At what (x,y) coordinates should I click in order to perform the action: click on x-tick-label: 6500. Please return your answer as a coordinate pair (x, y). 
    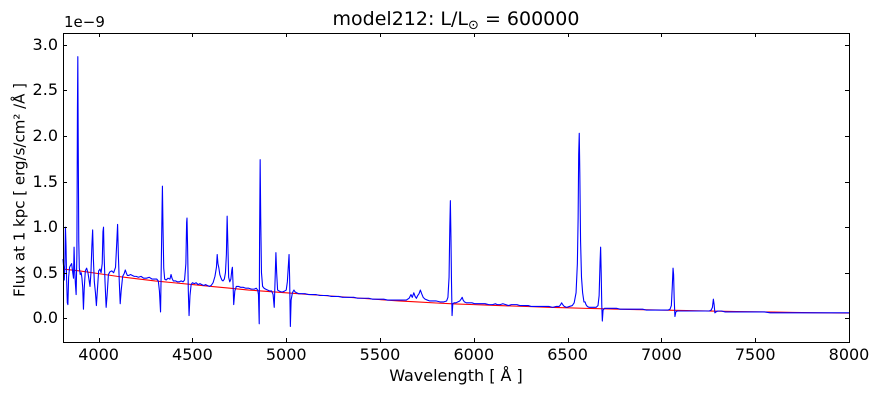
    Looking at the image, I should click on (567, 354).